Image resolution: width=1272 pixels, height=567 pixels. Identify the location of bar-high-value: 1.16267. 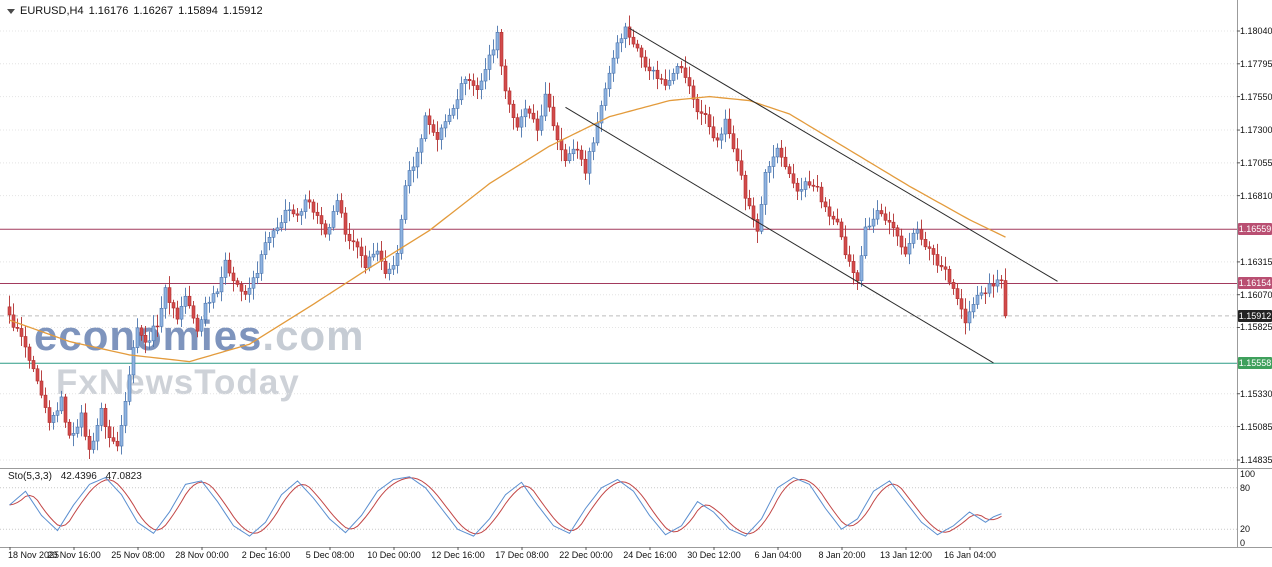
(153, 11).